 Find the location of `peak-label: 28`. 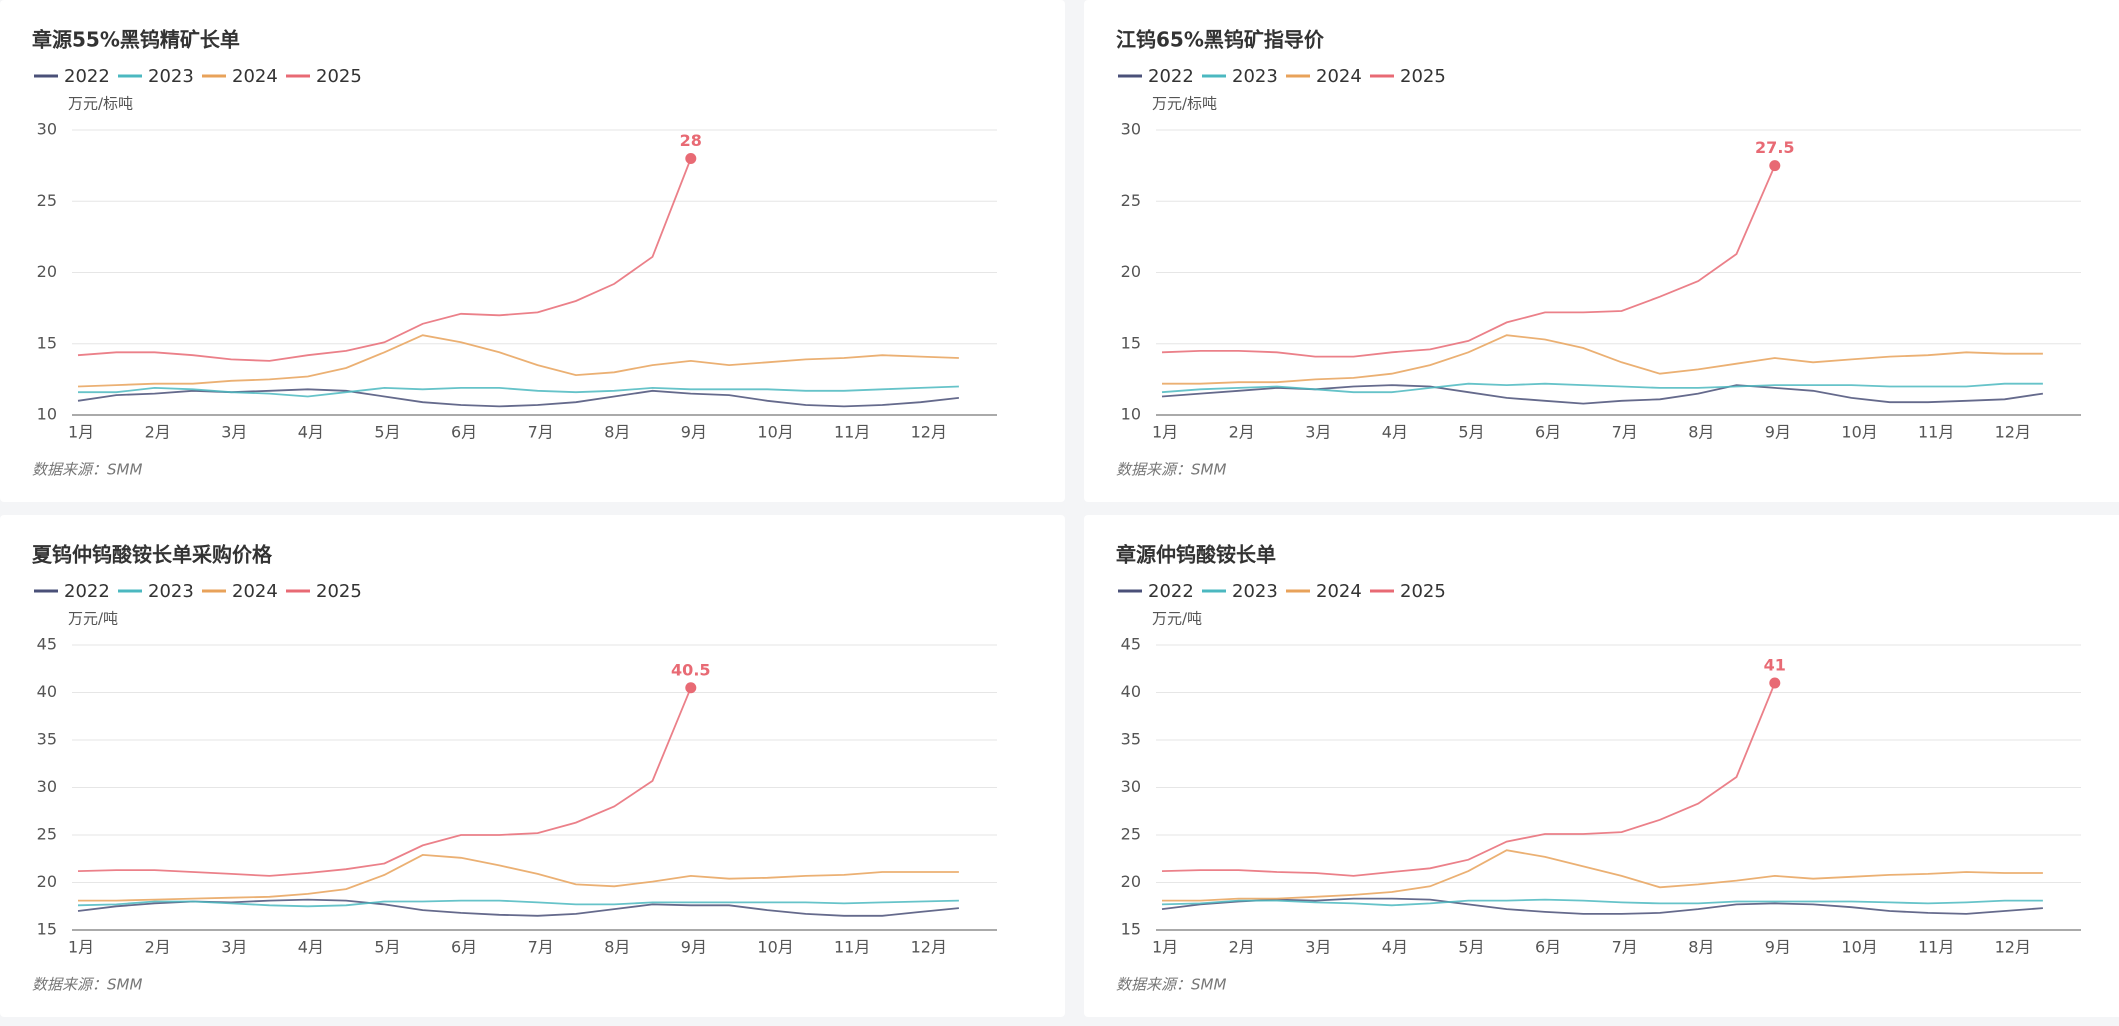

peak-label: 28 is located at coordinates (691, 140).